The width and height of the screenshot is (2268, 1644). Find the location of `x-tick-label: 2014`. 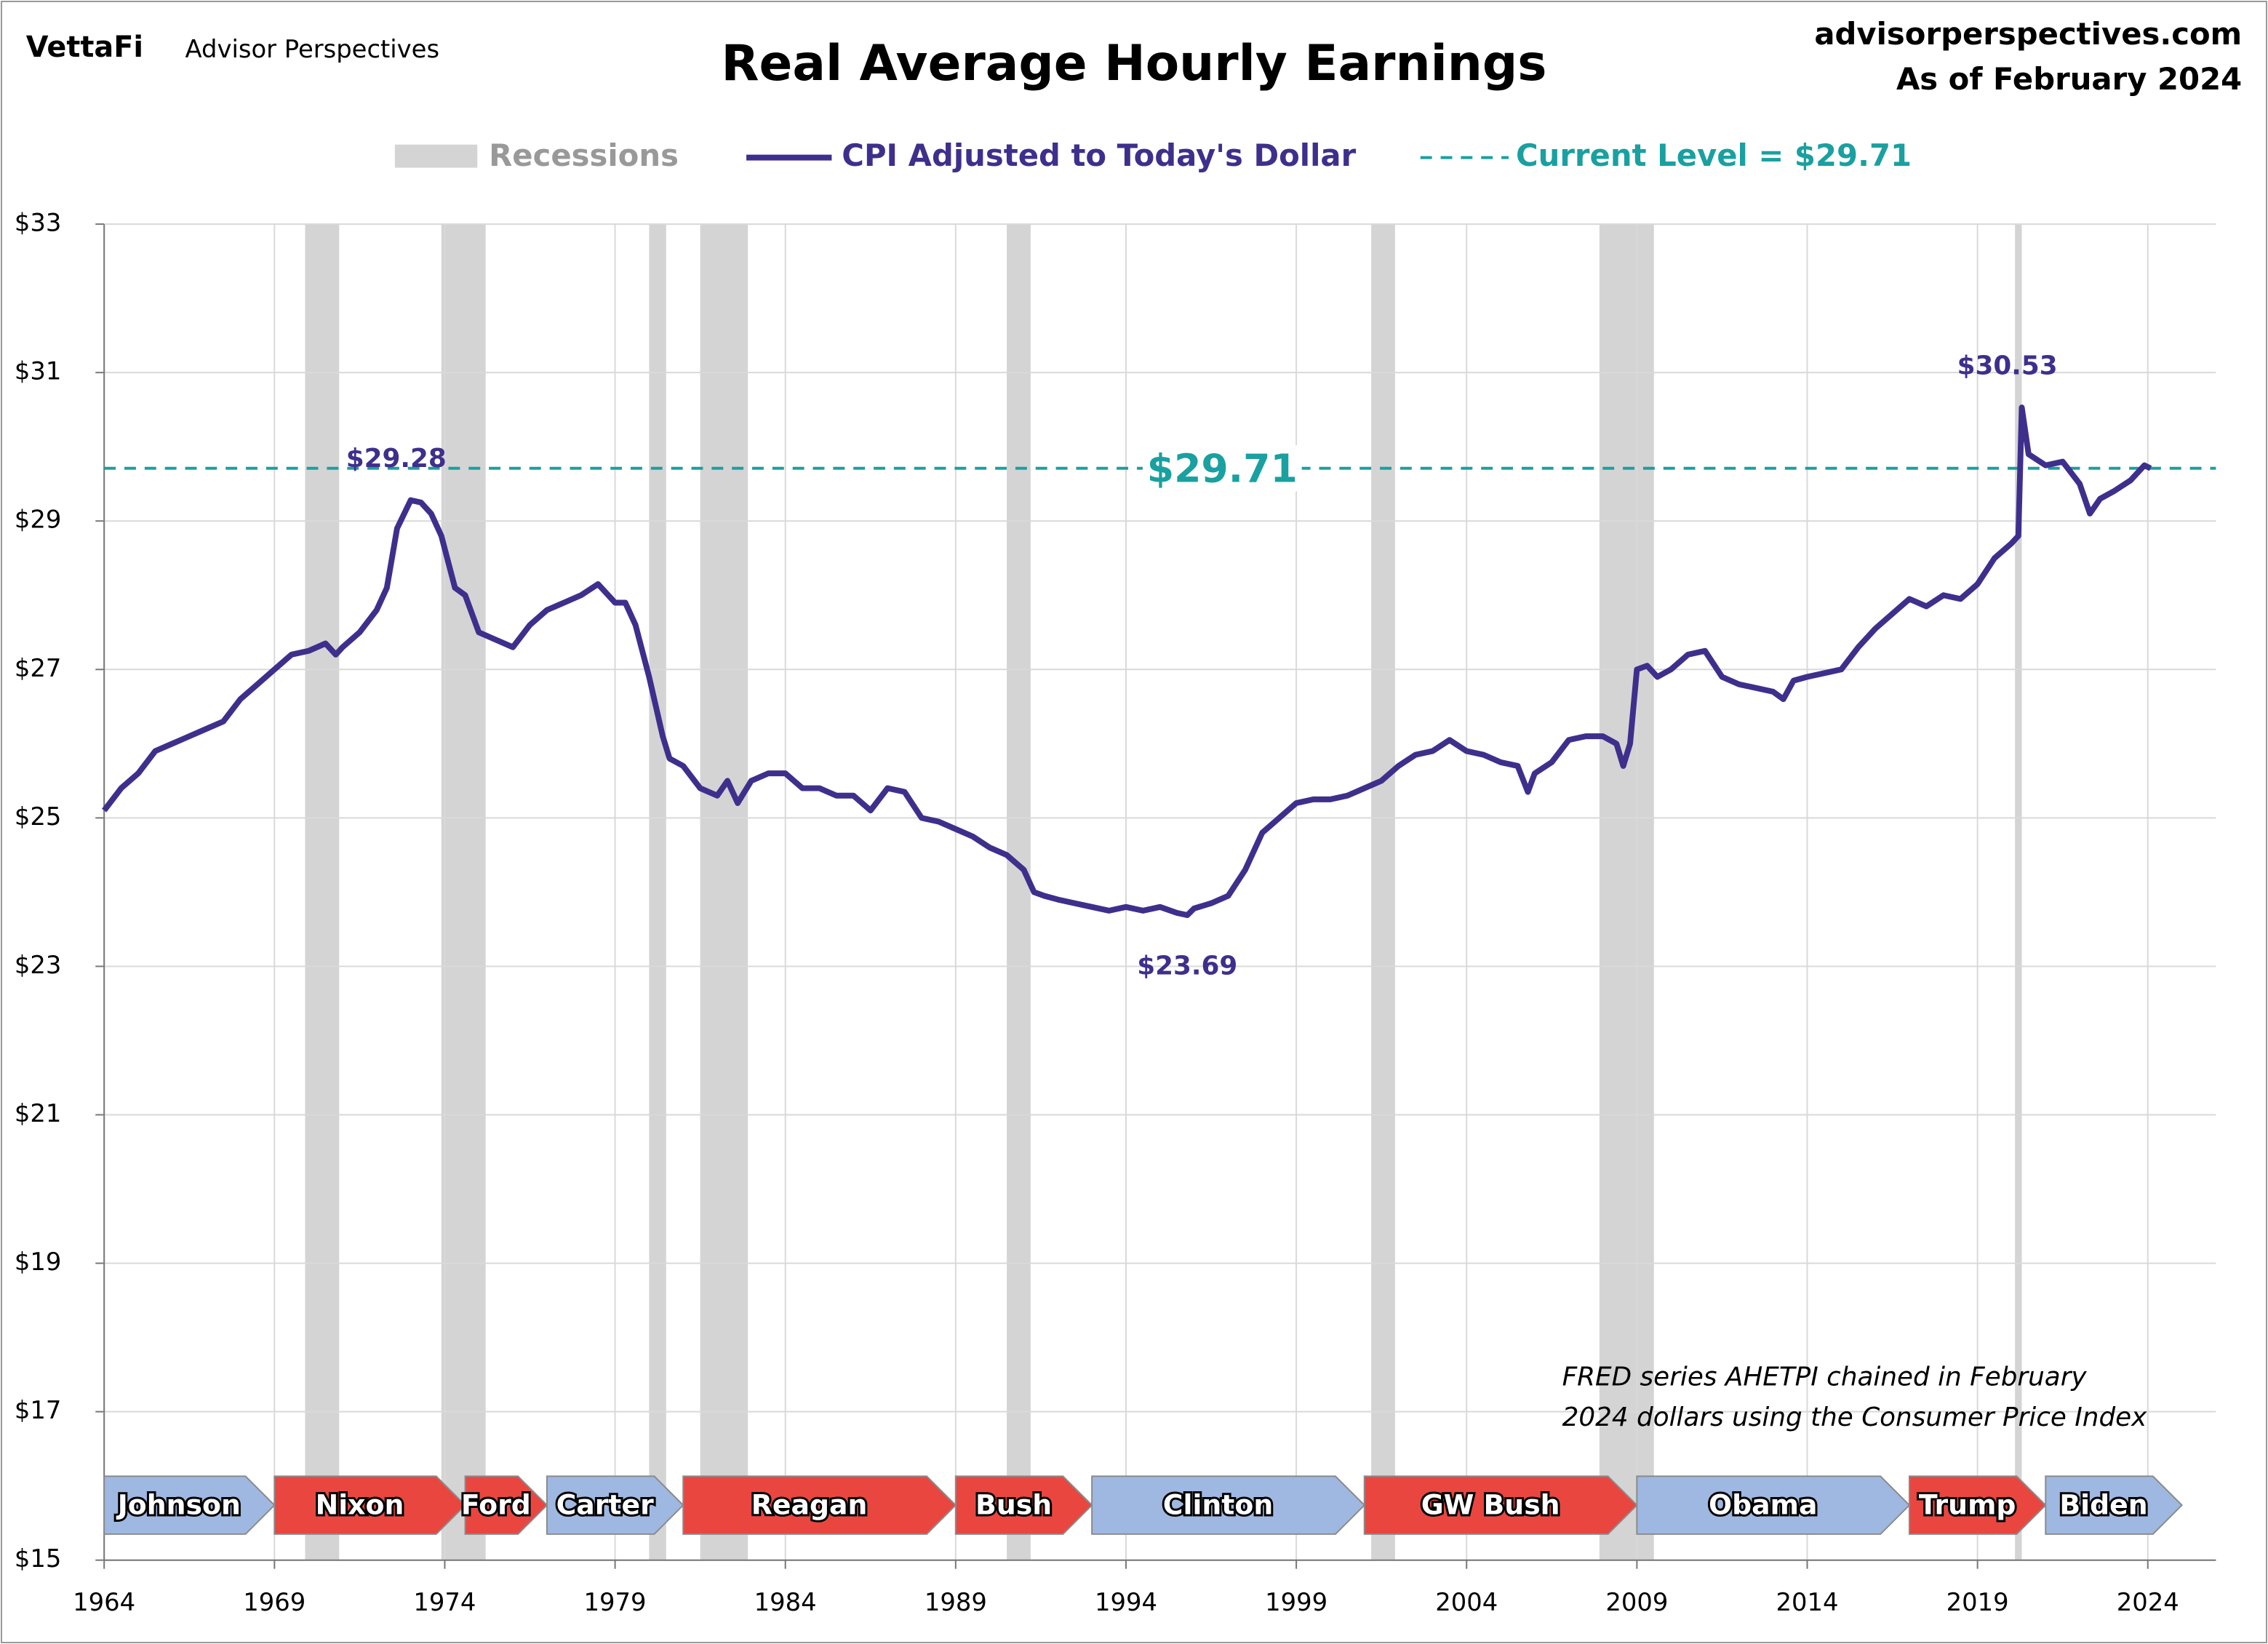

x-tick-label: 2014 is located at coordinates (1807, 1602).